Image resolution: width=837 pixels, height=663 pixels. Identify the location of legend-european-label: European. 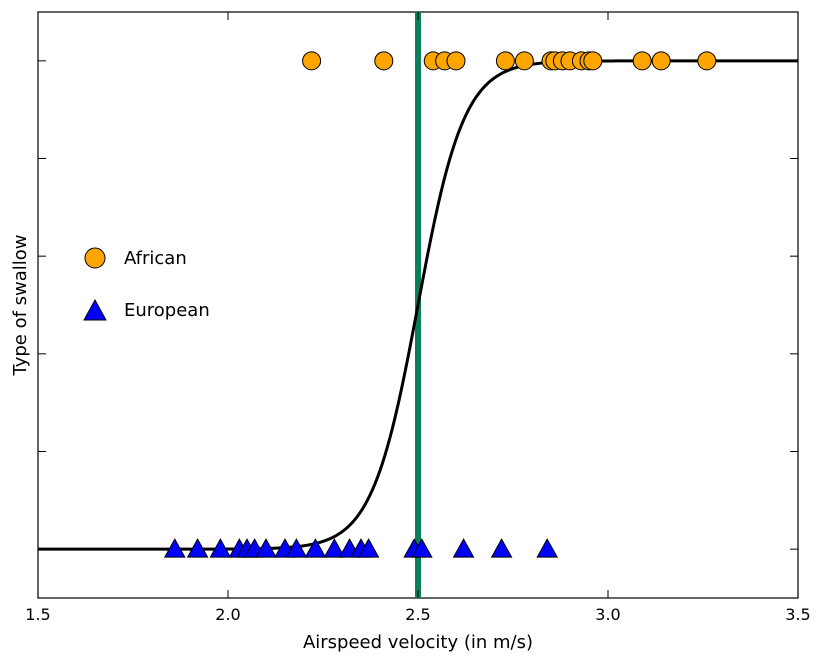
(167, 310).